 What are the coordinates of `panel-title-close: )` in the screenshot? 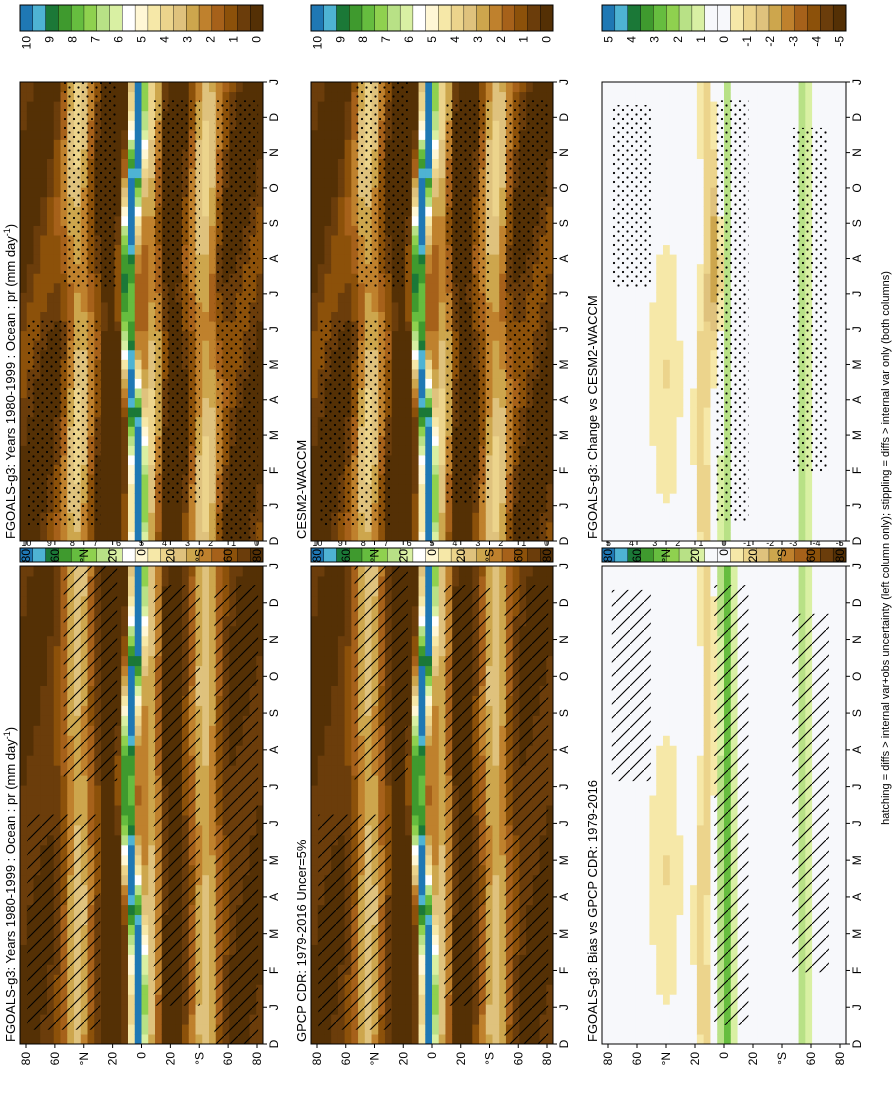 It's located at (10, 226).